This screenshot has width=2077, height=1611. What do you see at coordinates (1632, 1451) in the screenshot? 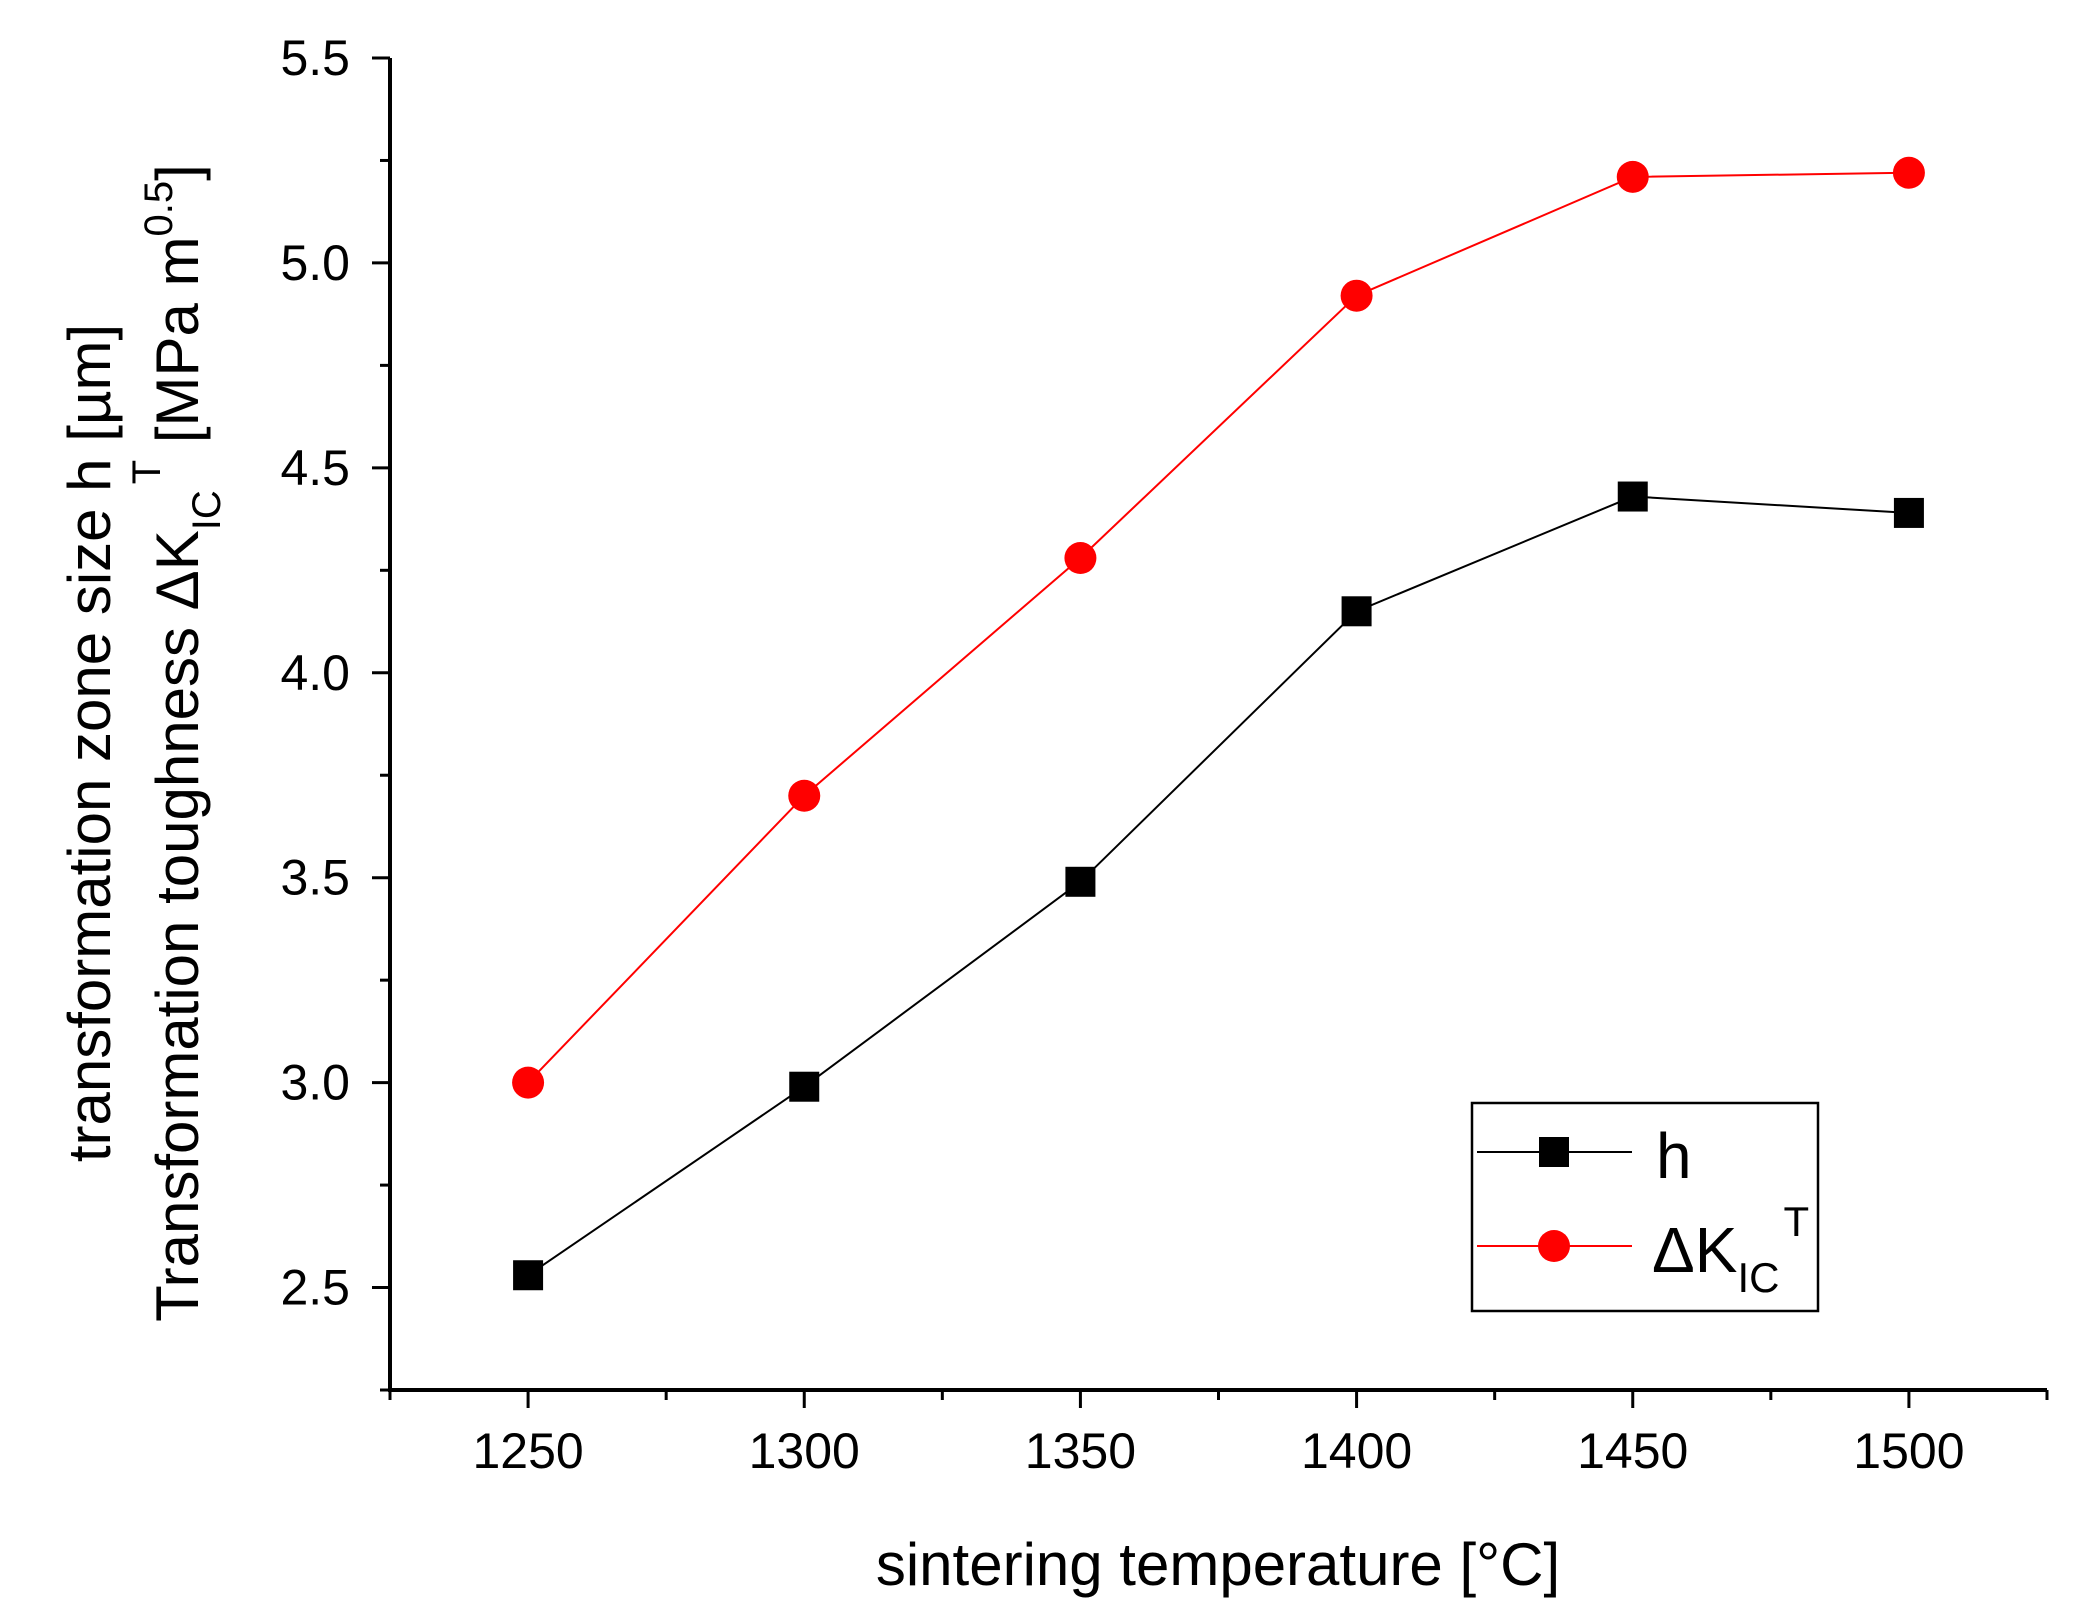
I see `x-tick-label: 1450` at bounding box center [1632, 1451].